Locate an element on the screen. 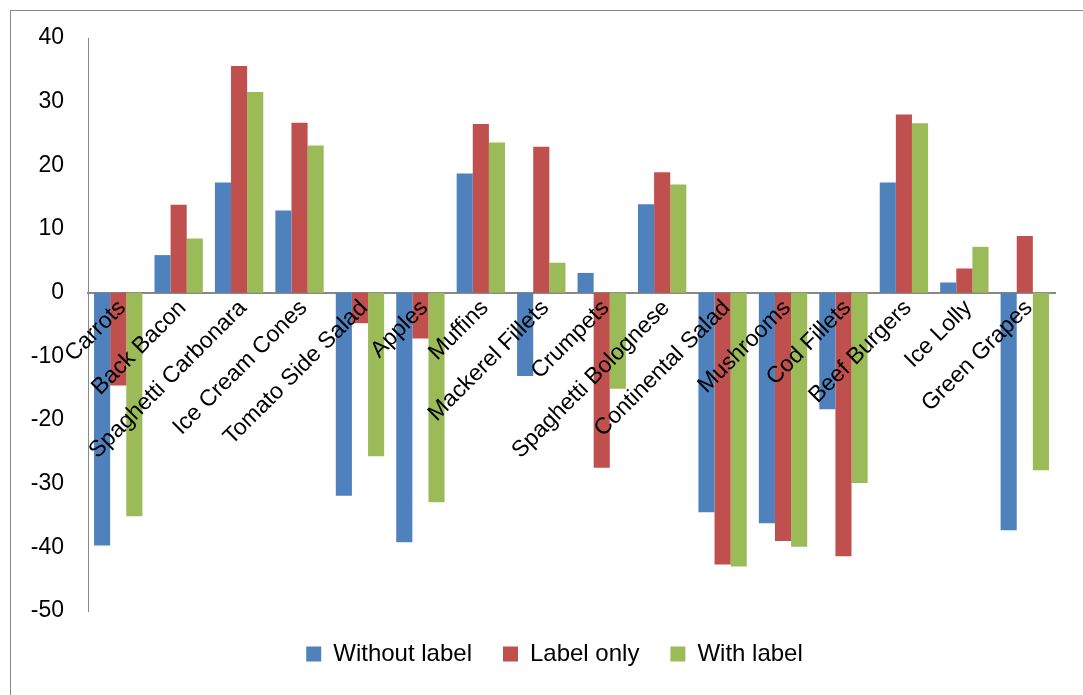  y-tick-label: 0 is located at coordinates (57, 291).